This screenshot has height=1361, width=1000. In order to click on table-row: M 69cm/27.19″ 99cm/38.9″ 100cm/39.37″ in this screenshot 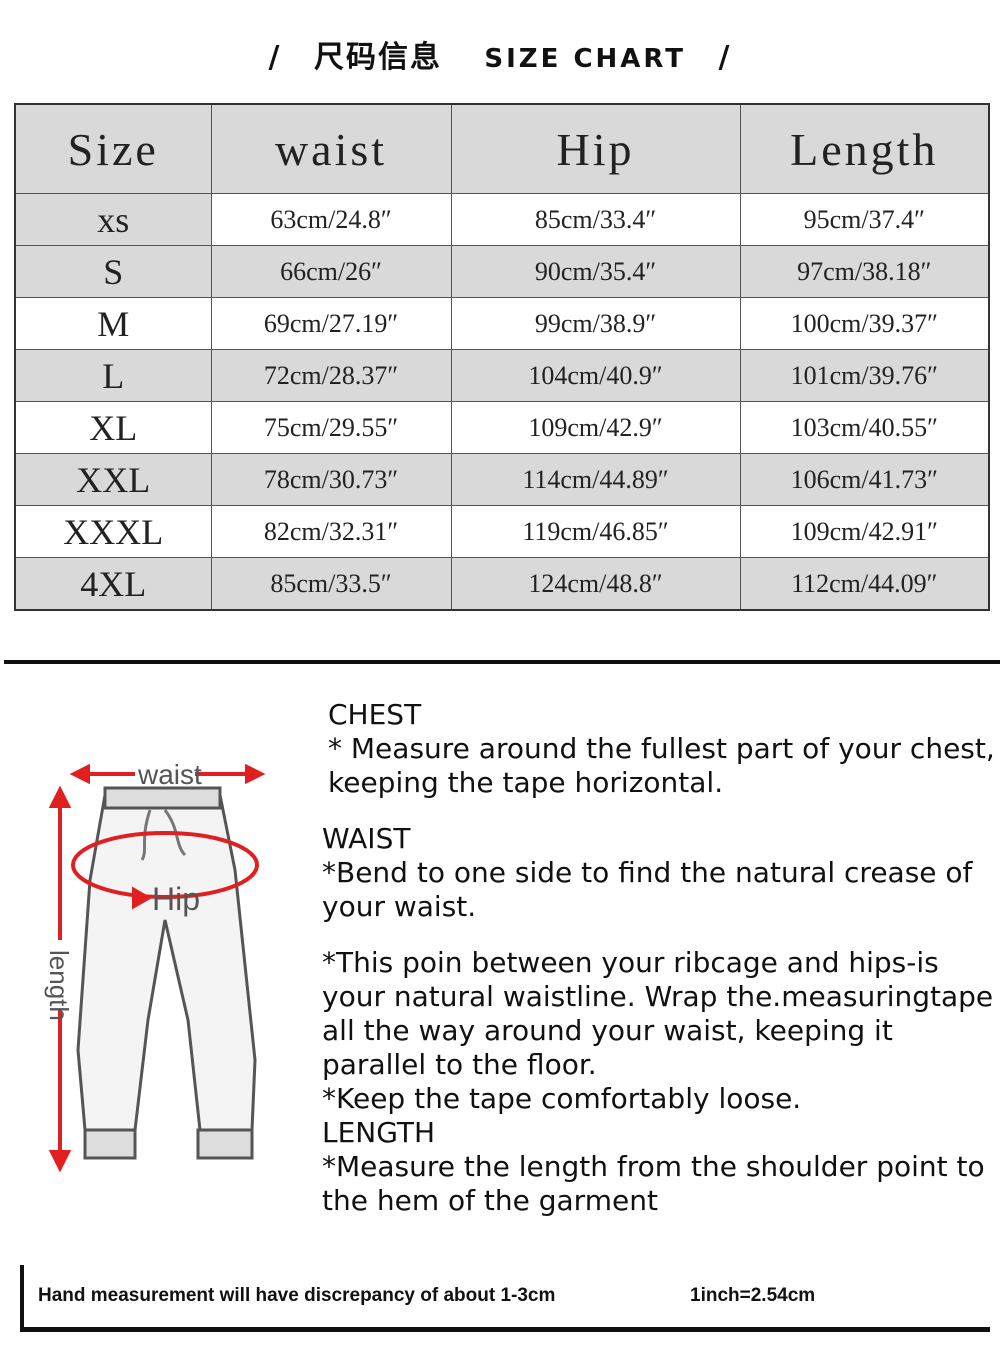, I will do `click(502, 323)`.